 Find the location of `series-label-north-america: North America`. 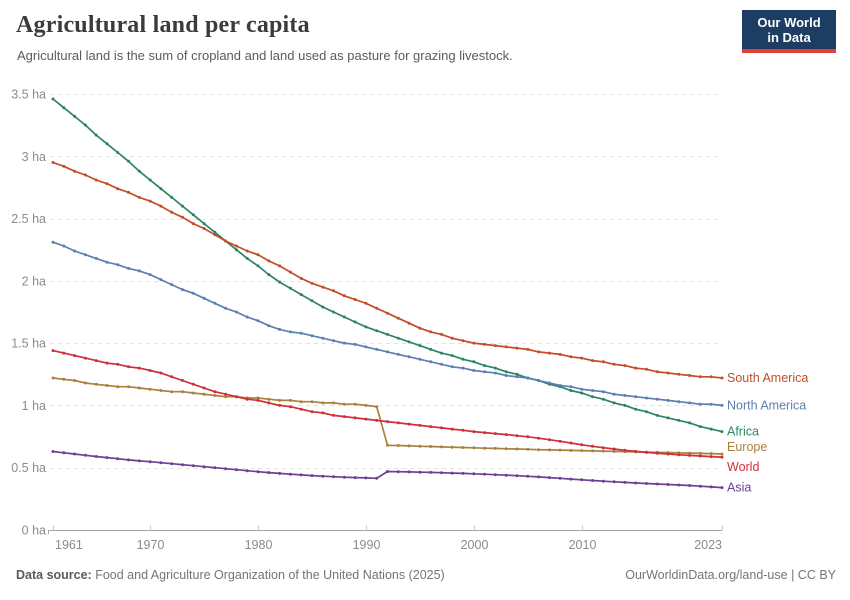

series-label-north-america: North America is located at coordinates (766, 405).